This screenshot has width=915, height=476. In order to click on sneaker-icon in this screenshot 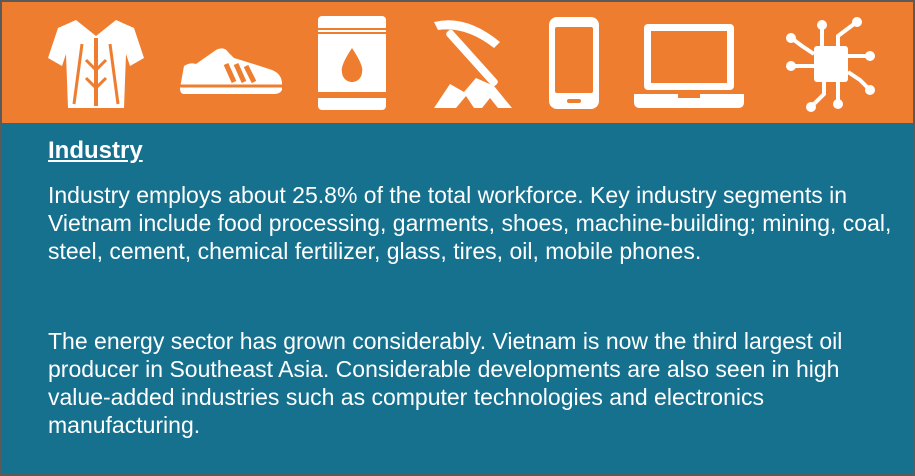, I will do `click(230, 69)`.